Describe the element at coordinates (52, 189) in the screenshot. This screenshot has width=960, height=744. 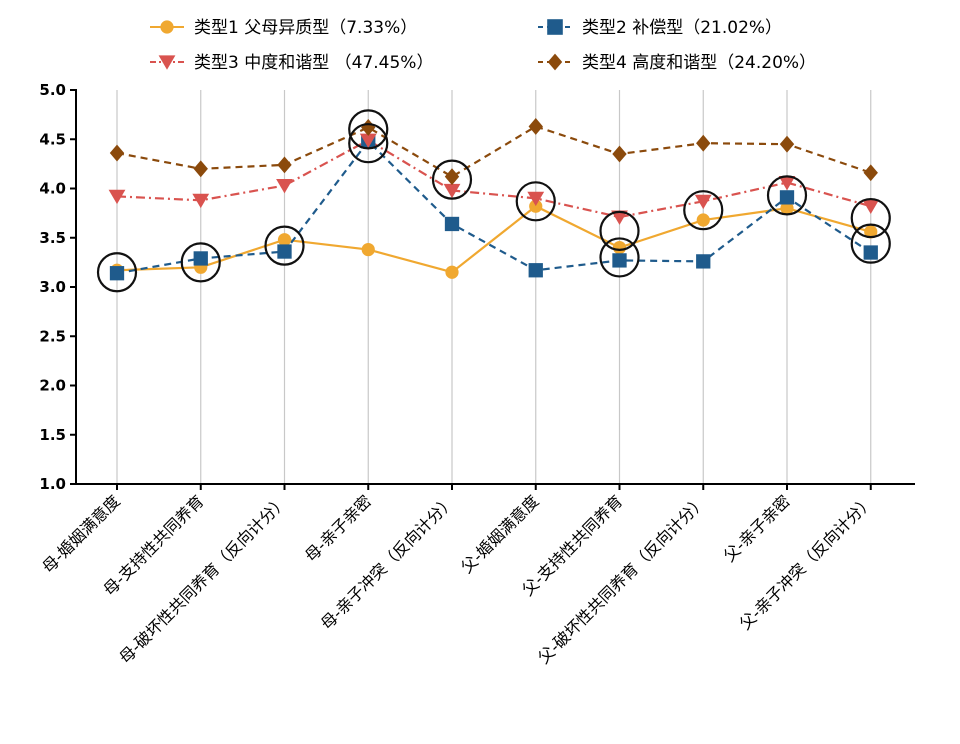
I see `y-tick-label: 4.0` at that location.